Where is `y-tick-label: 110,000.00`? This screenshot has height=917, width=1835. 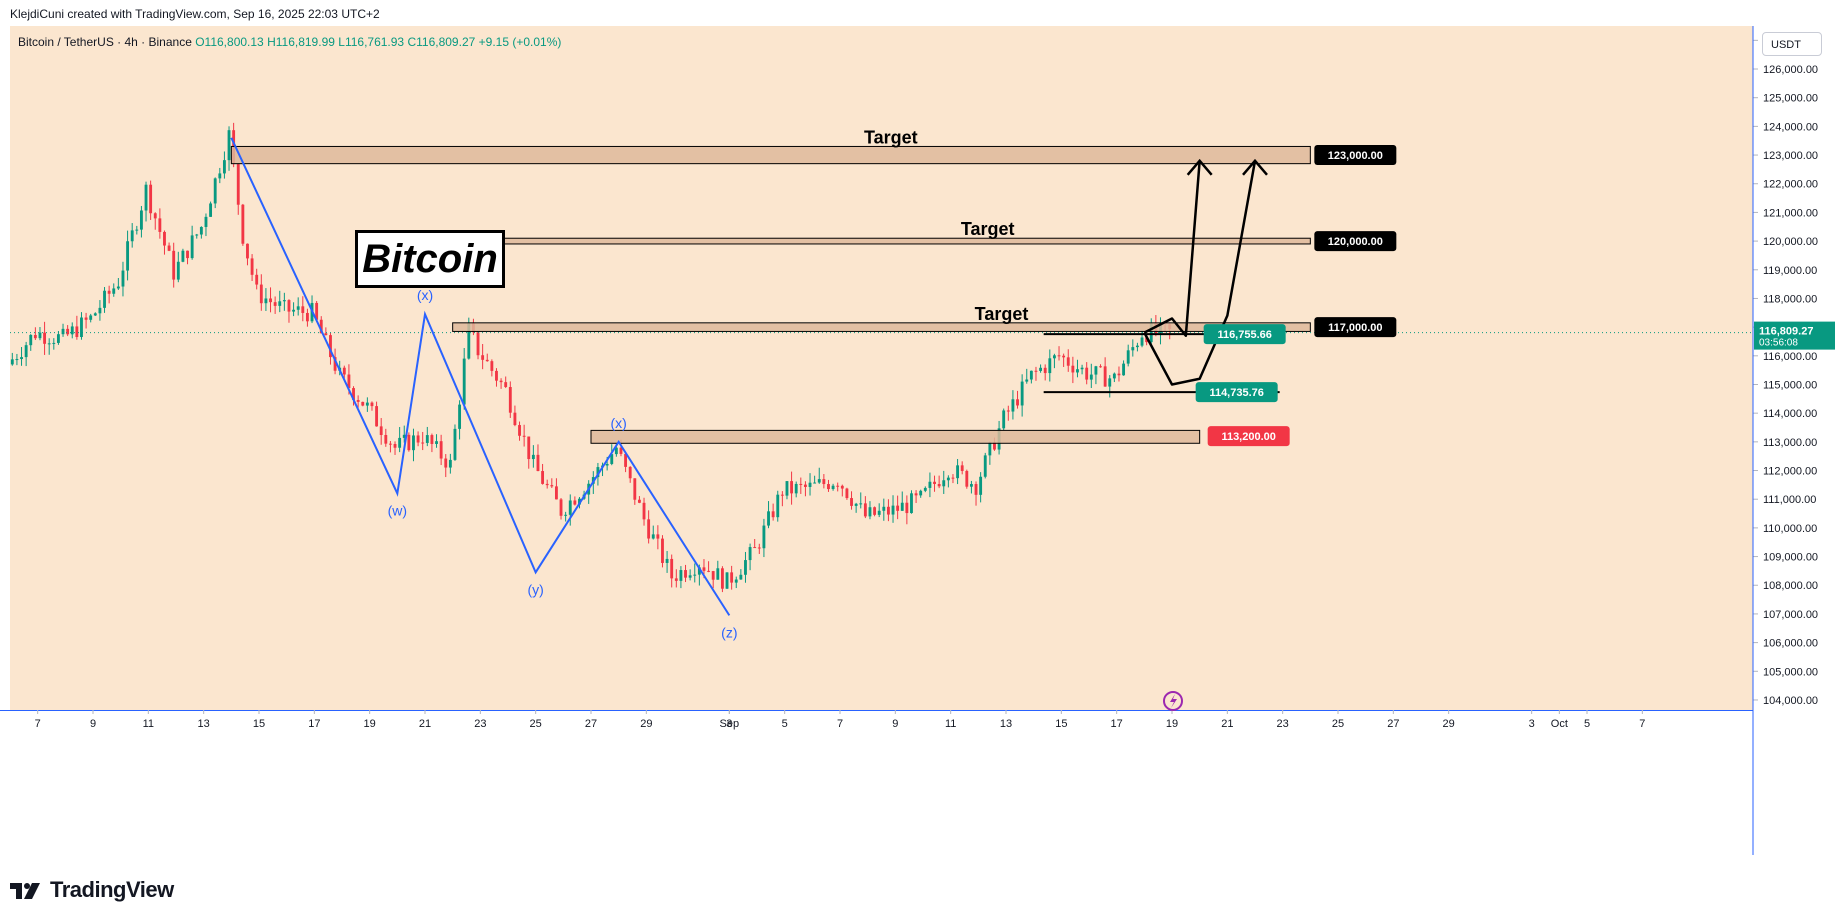
y-tick-label: 110,000.00 is located at coordinates (1790, 529).